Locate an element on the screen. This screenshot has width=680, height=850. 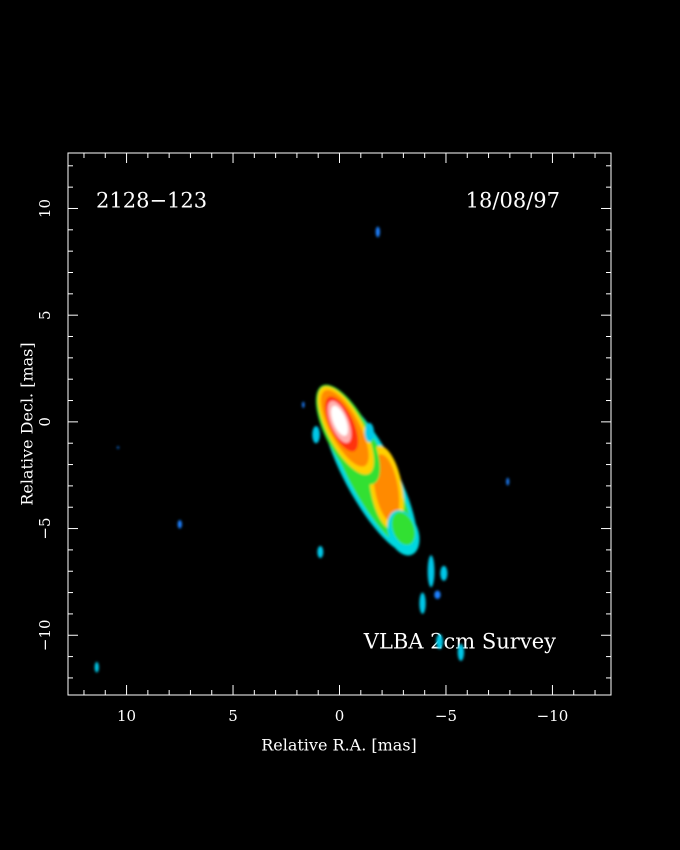
x-tick-label: 10 is located at coordinates (126, 716).